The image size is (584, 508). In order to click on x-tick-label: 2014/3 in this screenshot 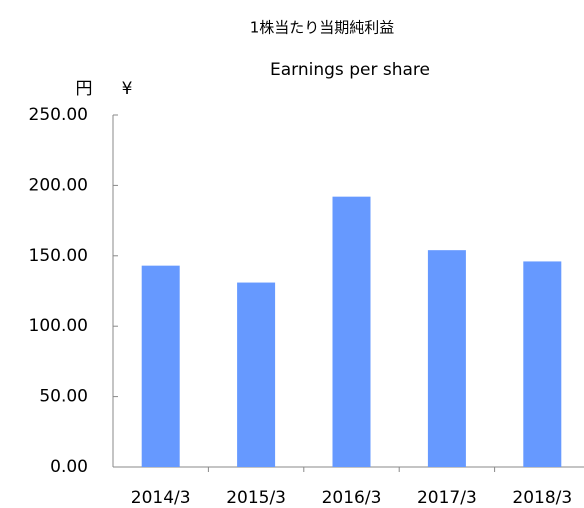, I will do `click(161, 498)`.